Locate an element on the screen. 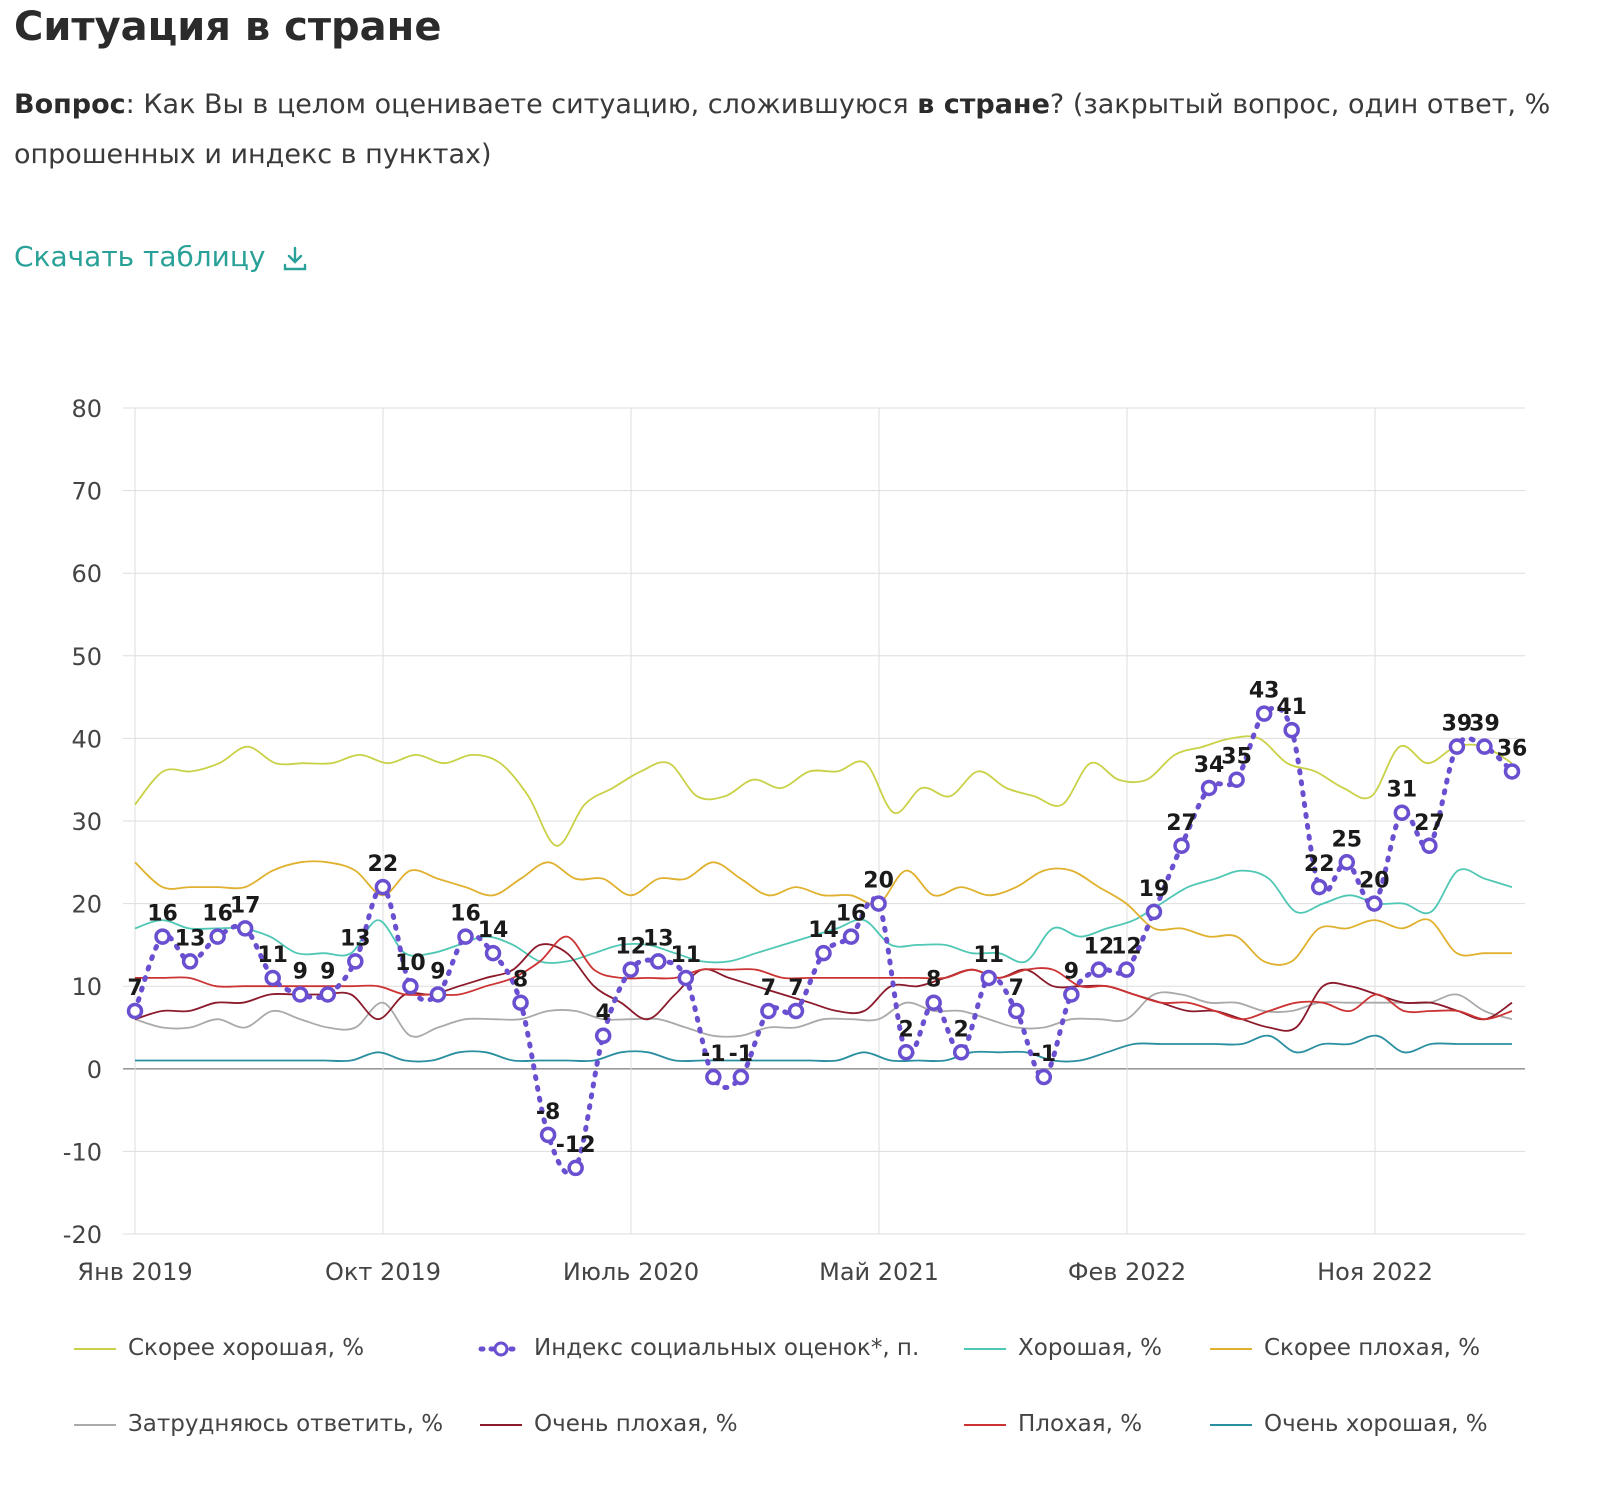  index-data-label: 10 is located at coordinates (410, 963).